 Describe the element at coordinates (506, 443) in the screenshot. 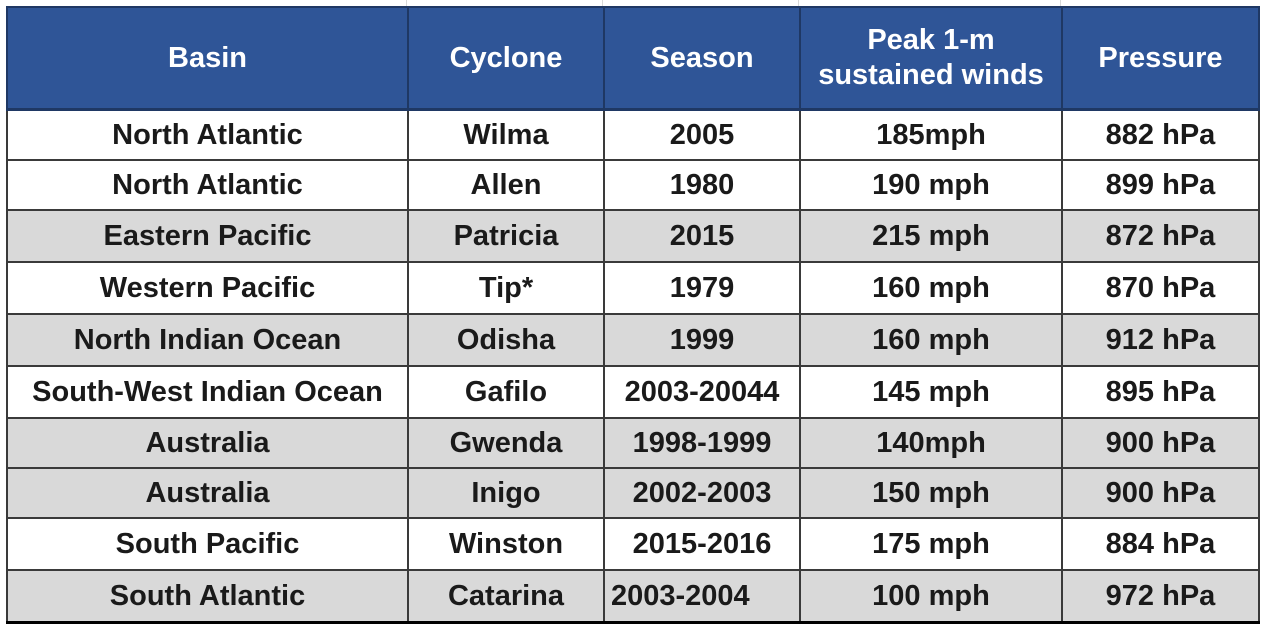

I see `cell-cyclone: Gwenda` at that location.